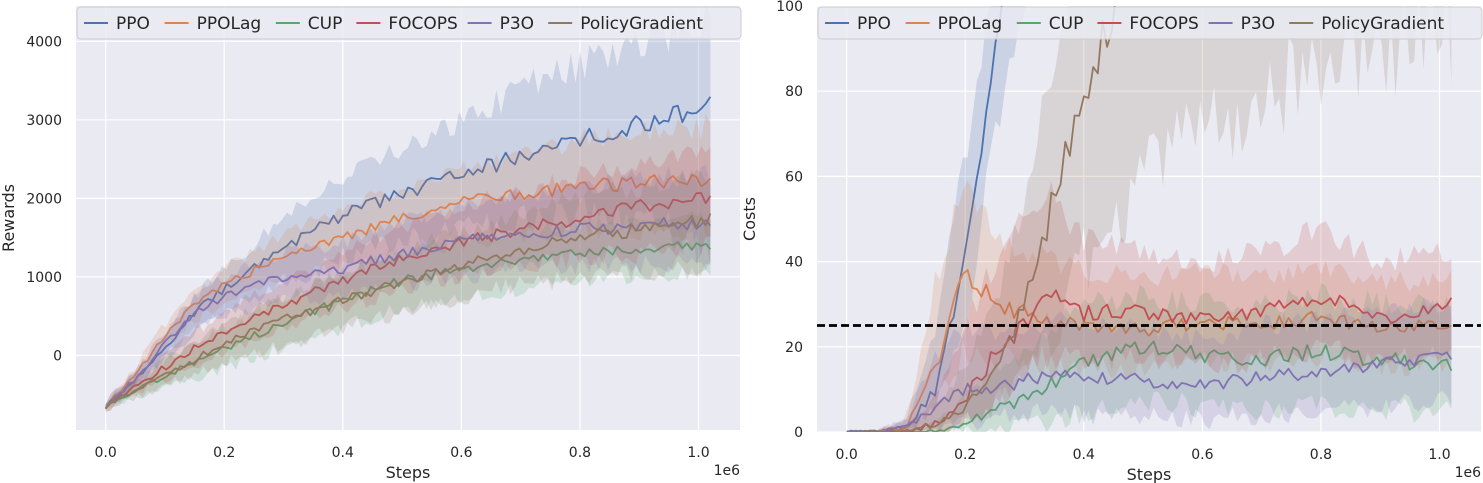 This screenshot has height=483, width=1483. I want to click on left-xtick-label: 0.2, so click(224, 453).